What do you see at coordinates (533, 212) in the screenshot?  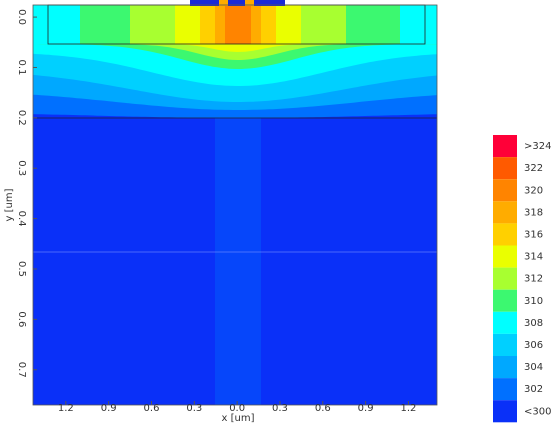 I see `colorbar-label: 318` at bounding box center [533, 212].